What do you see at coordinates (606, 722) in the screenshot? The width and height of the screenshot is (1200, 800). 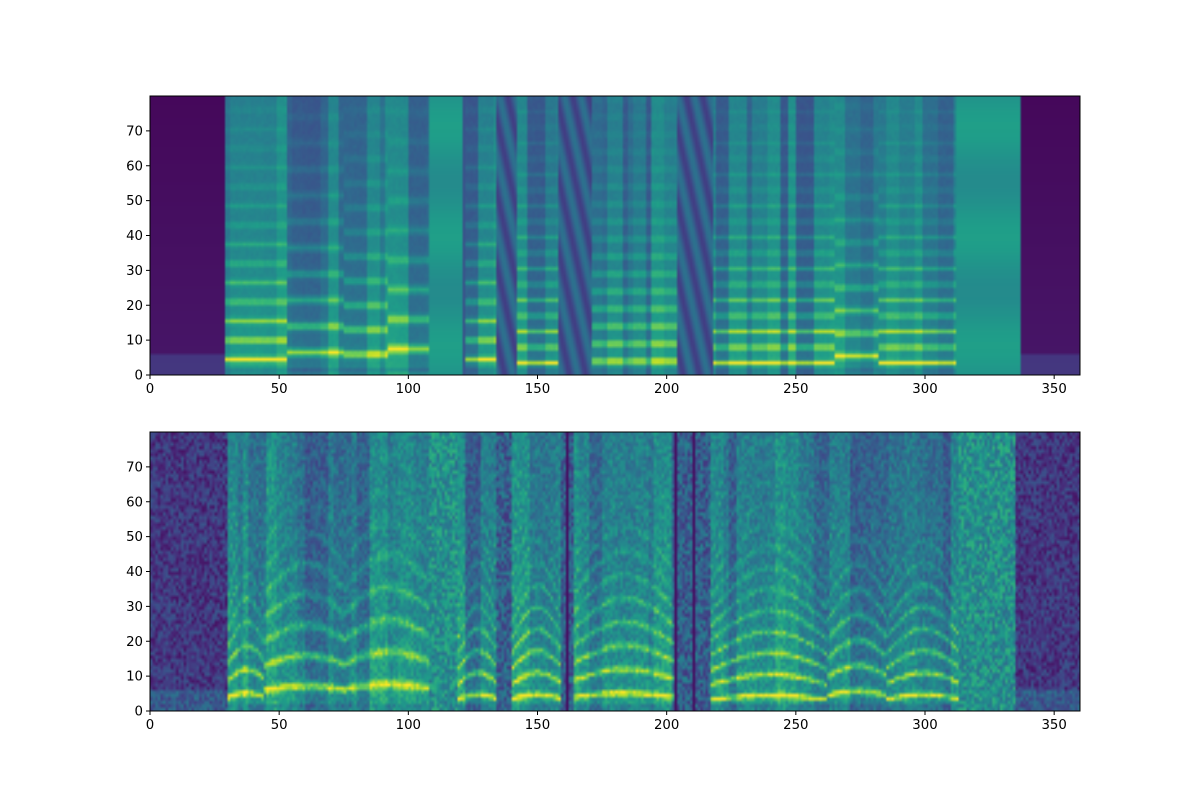 I see `x-axis-bottom: 0 50 100 150 200 250 300 350` at bounding box center [606, 722].